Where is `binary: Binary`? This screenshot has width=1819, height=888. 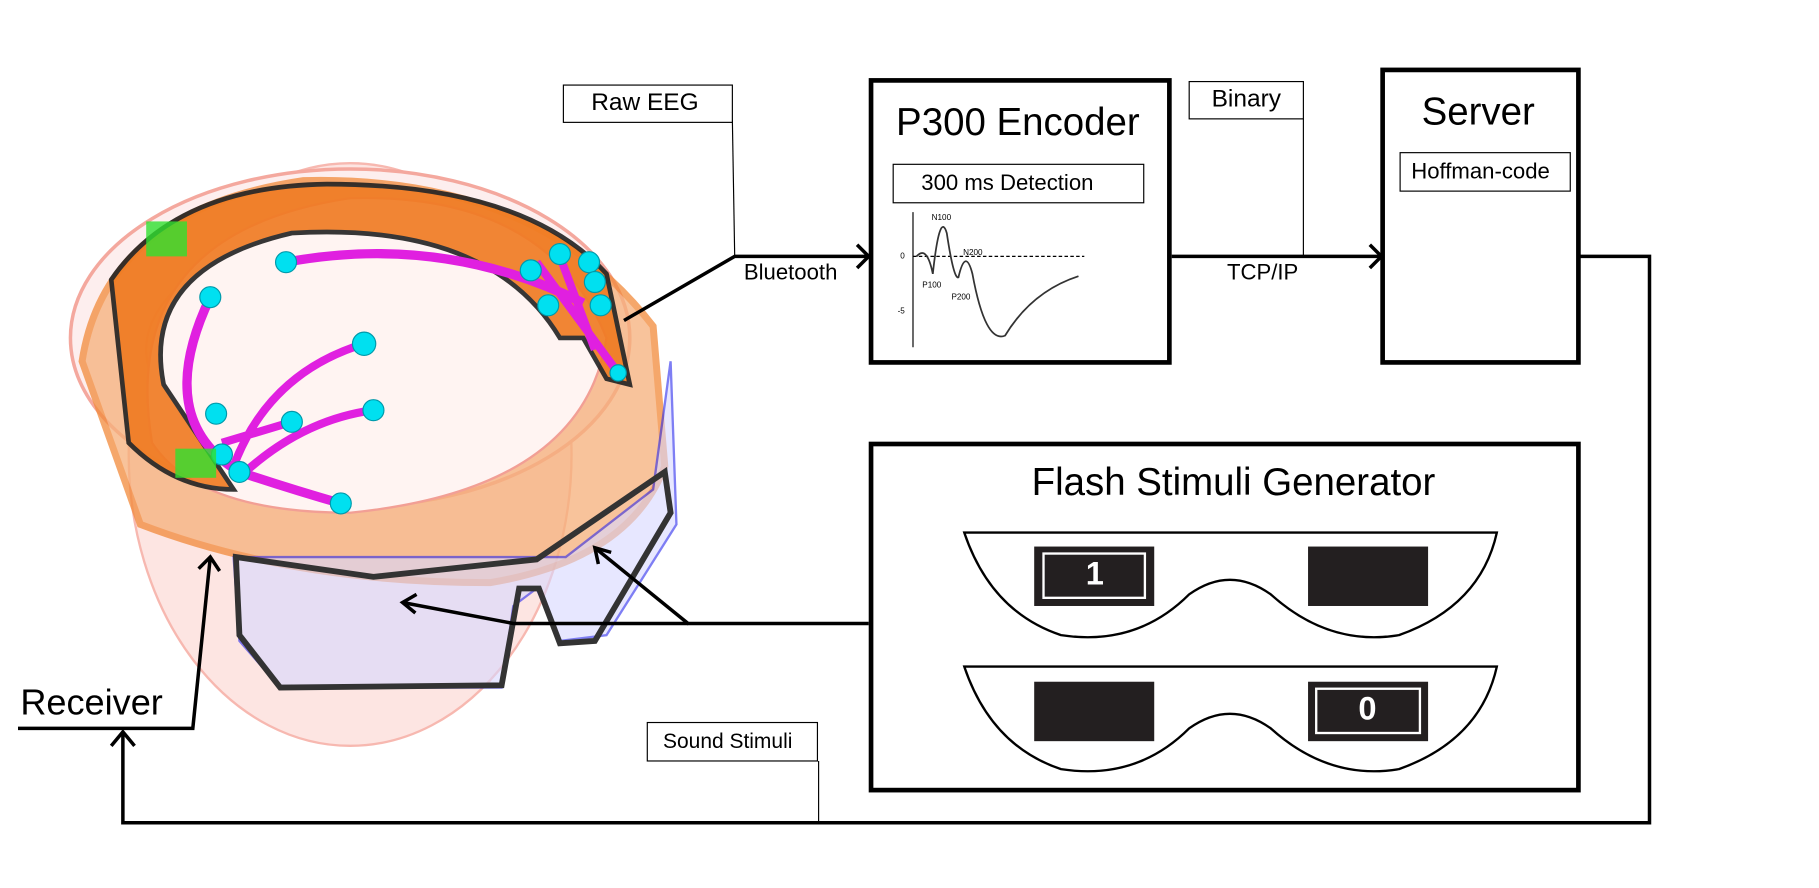 binary: Binary is located at coordinates (1247, 99).